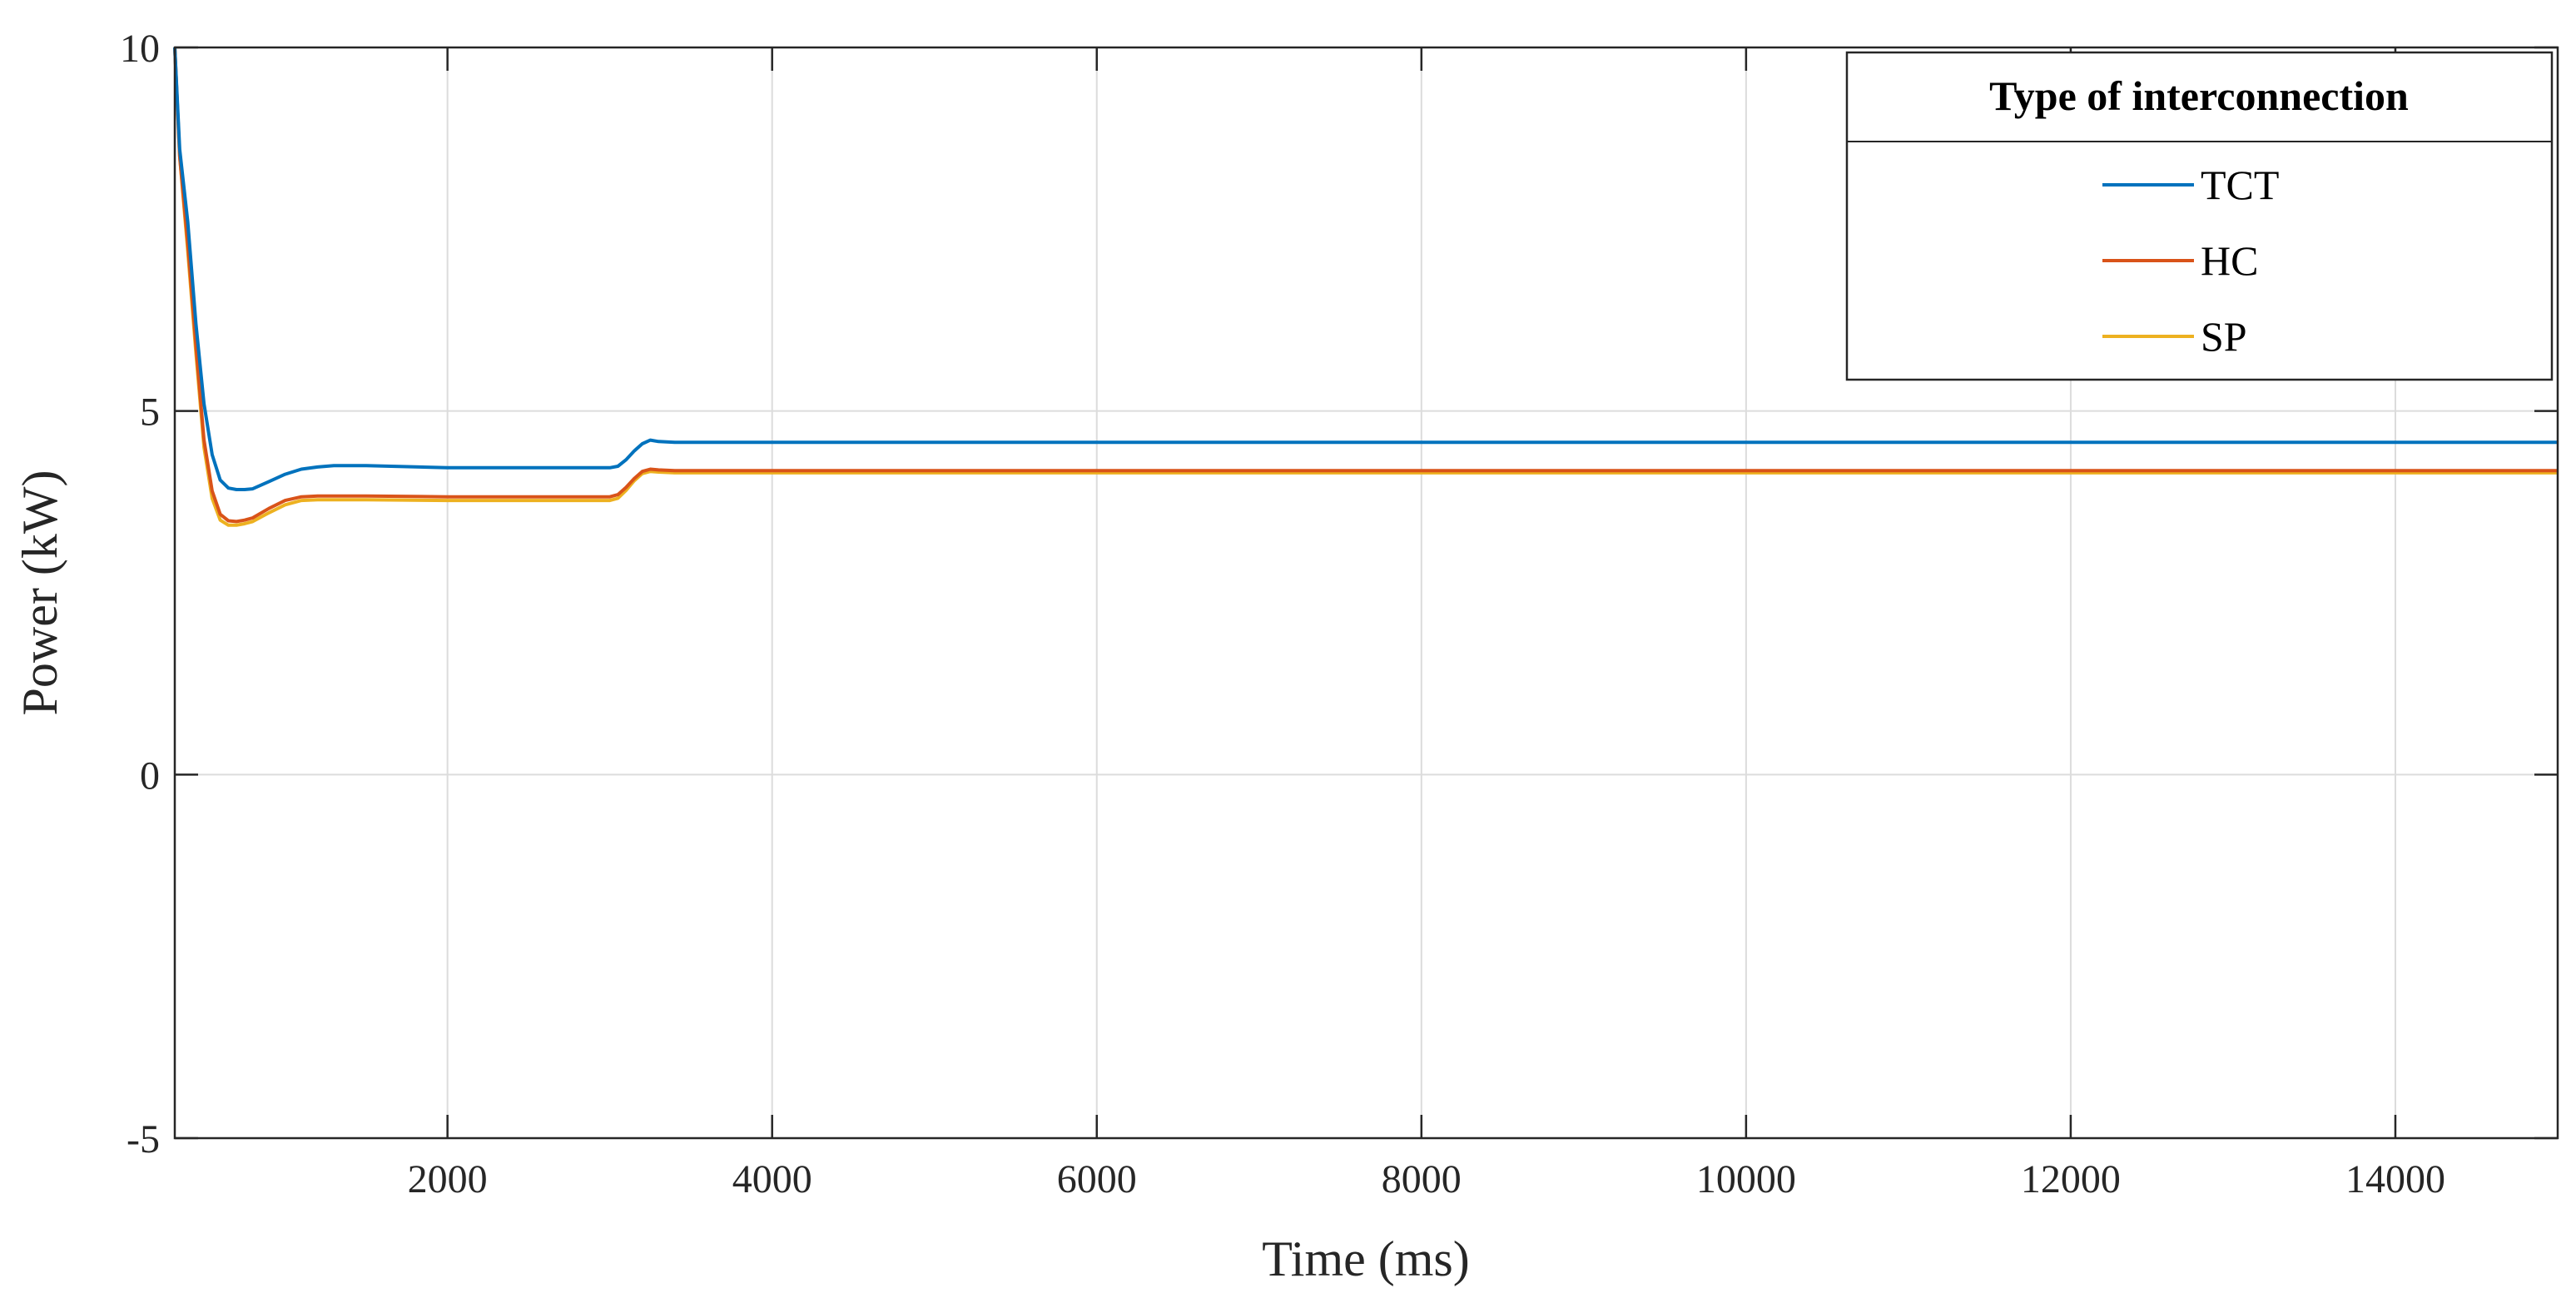 Image resolution: width=2576 pixels, height=1308 pixels. Describe the element at coordinates (140, 594) in the screenshot. I see `y-tick-labels: -5 0 5 10` at that location.